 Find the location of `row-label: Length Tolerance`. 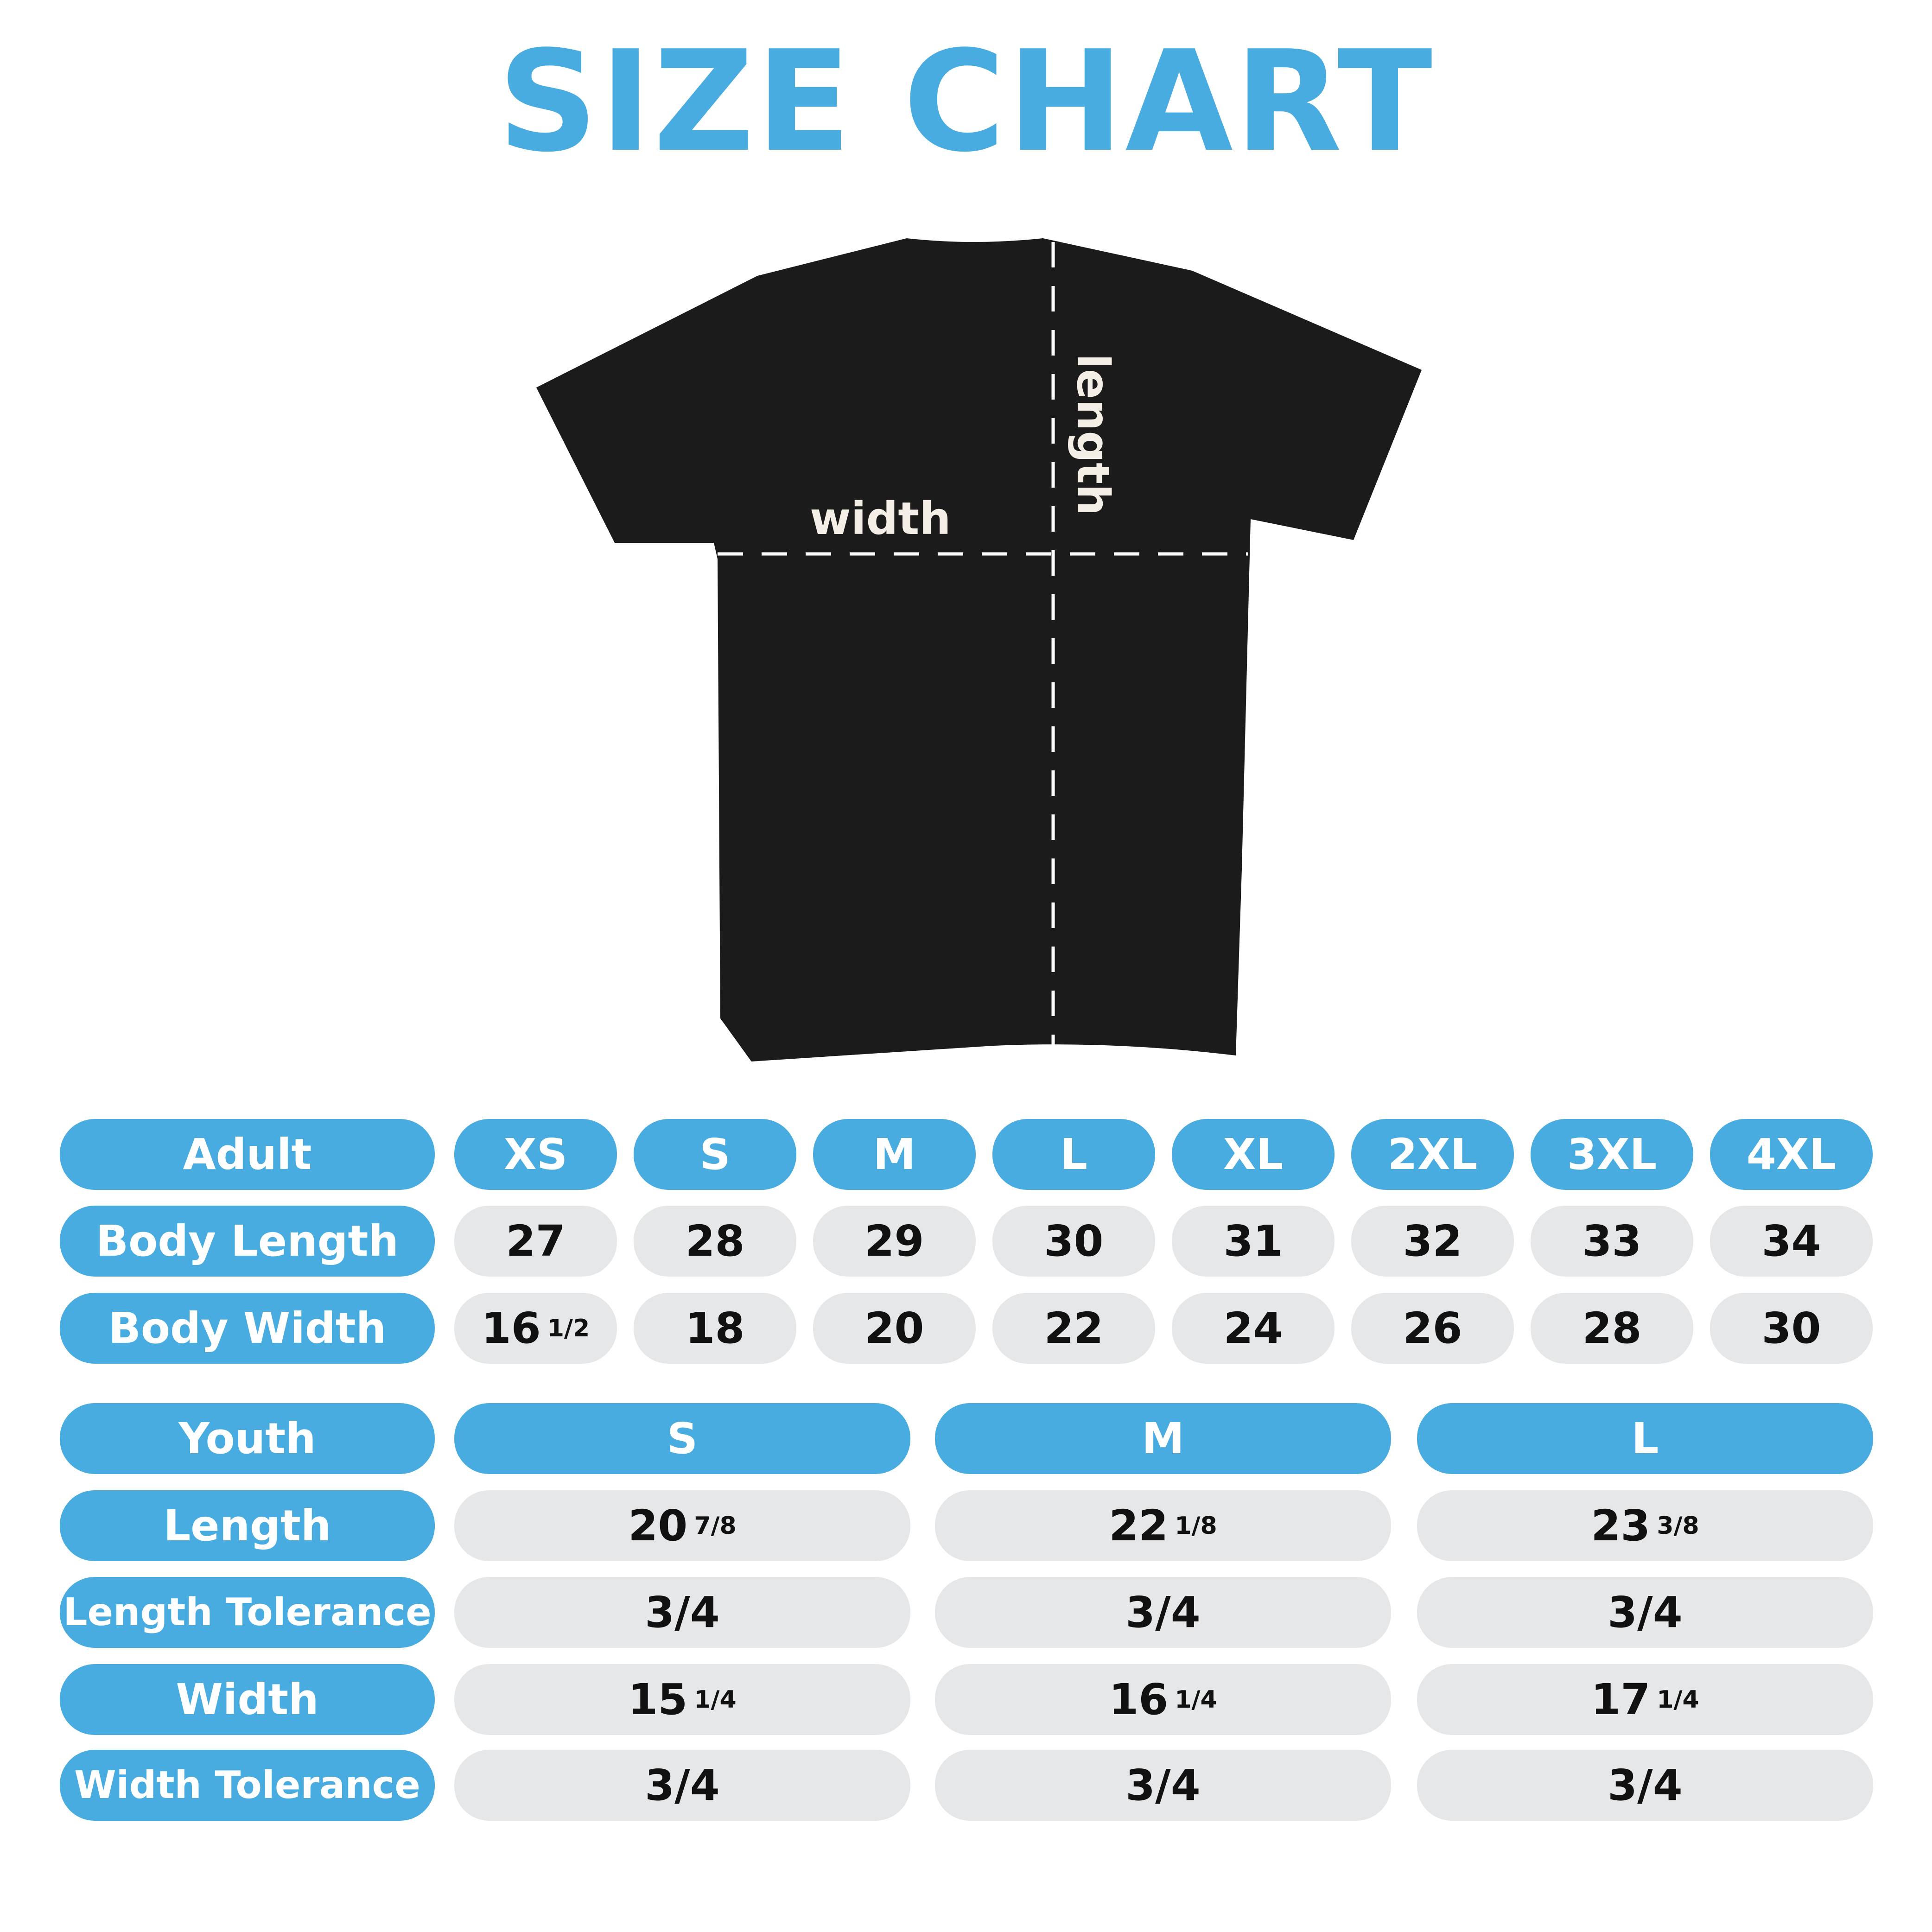

row-label: Length Tolerance is located at coordinates (247, 1612).